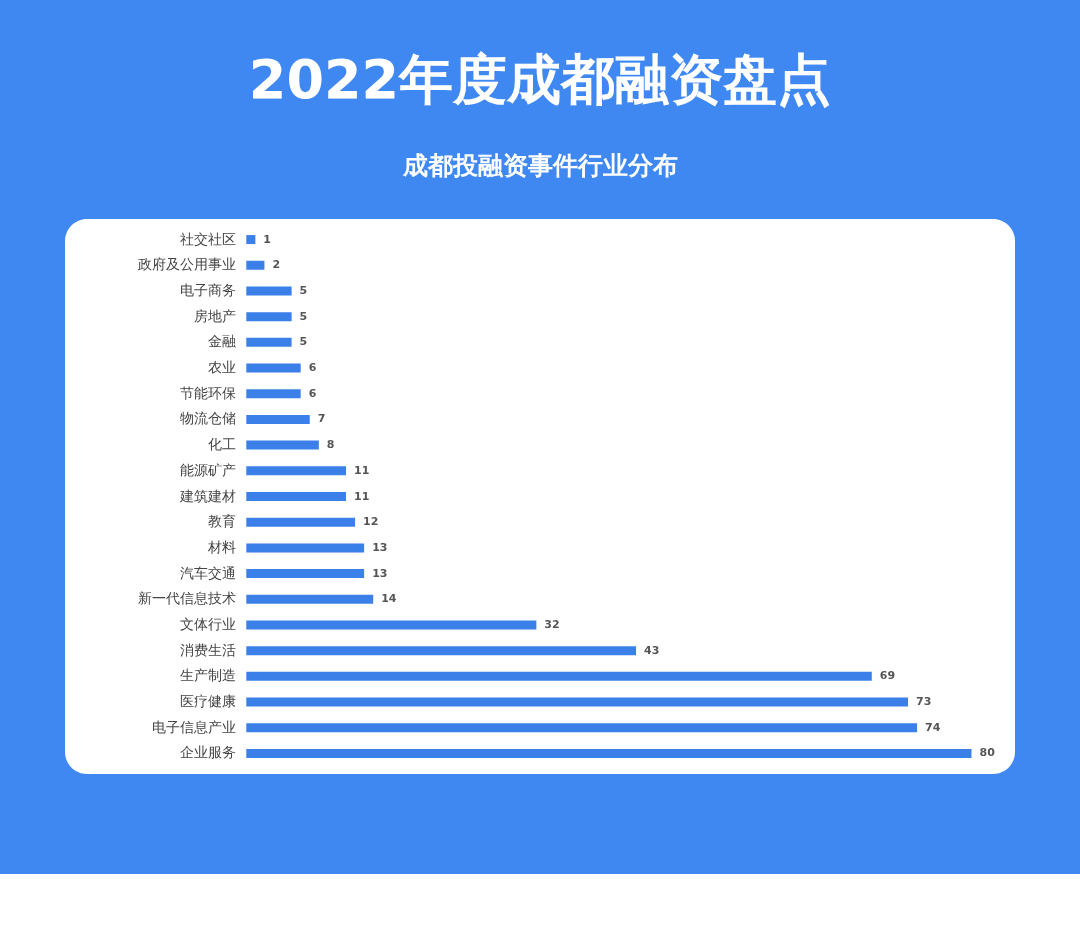  What do you see at coordinates (208, 392) in the screenshot?
I see `y-tick-label: 节能环保` at bounding box center [208, 392].